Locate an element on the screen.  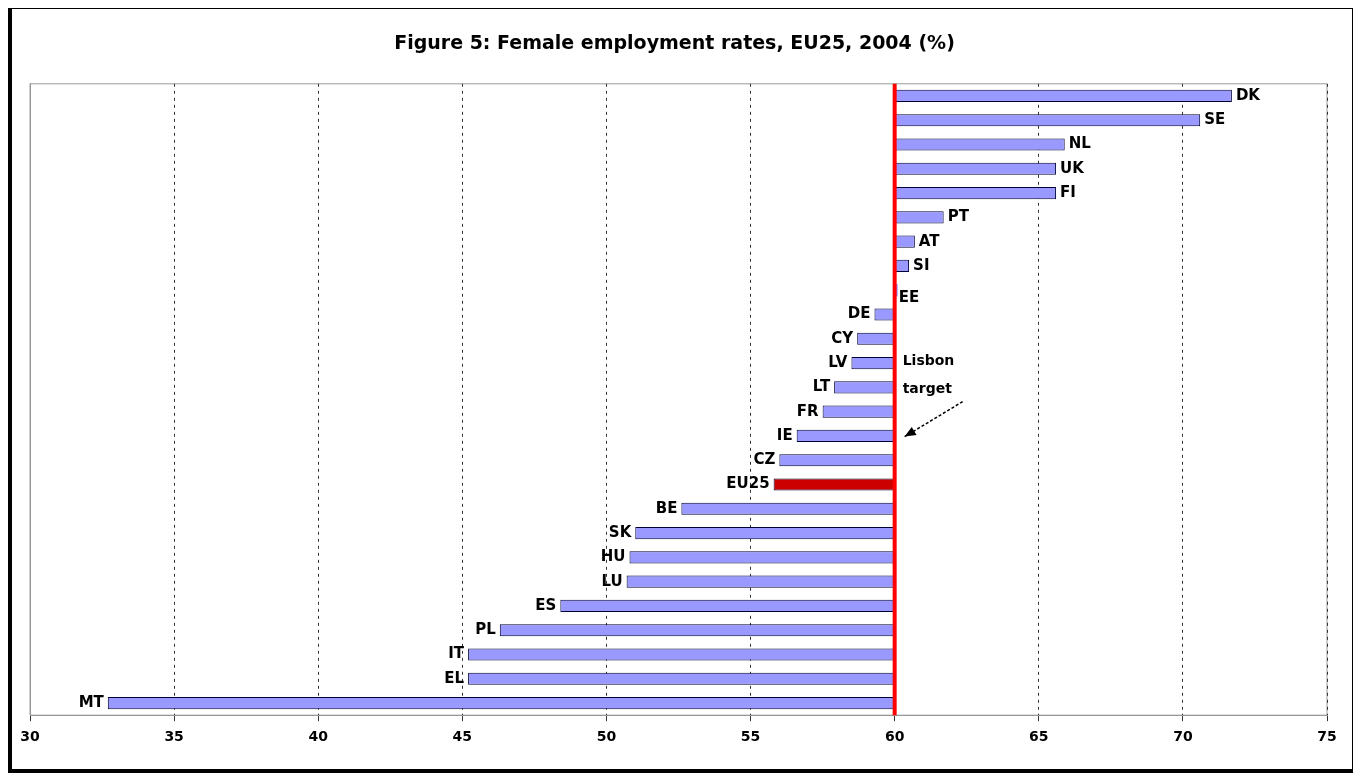
y-tick-label: EE is located at coordinates (909, 297).